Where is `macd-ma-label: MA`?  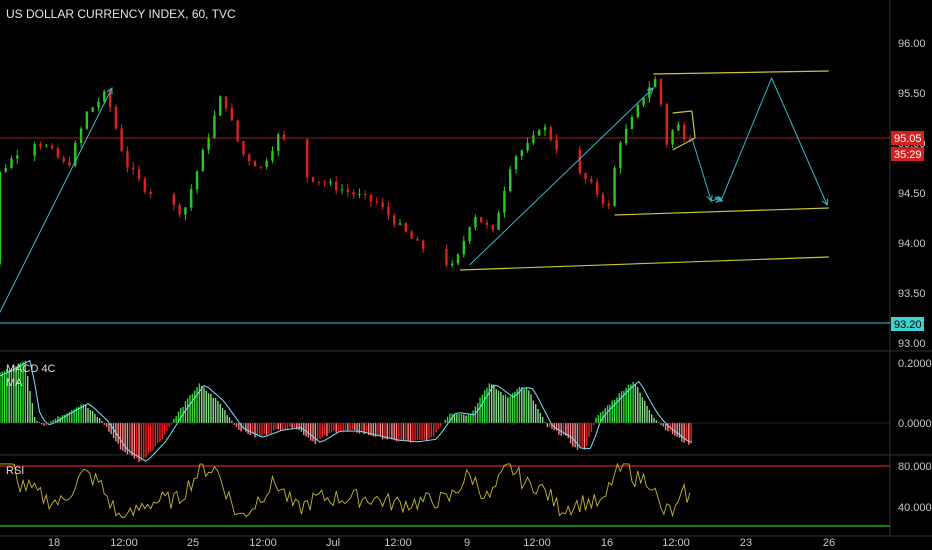 macd-ma-label: MA is located at coordinates (14, 383).